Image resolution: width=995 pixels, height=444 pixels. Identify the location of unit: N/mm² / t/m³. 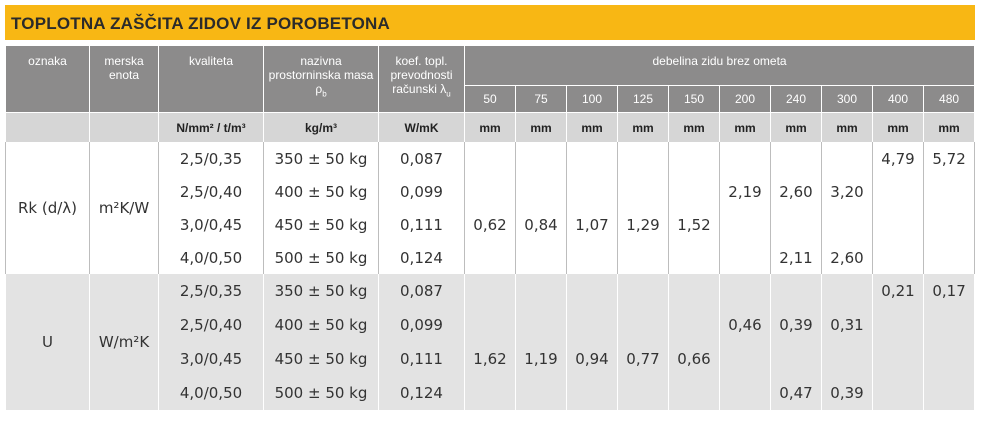
(211, 127).